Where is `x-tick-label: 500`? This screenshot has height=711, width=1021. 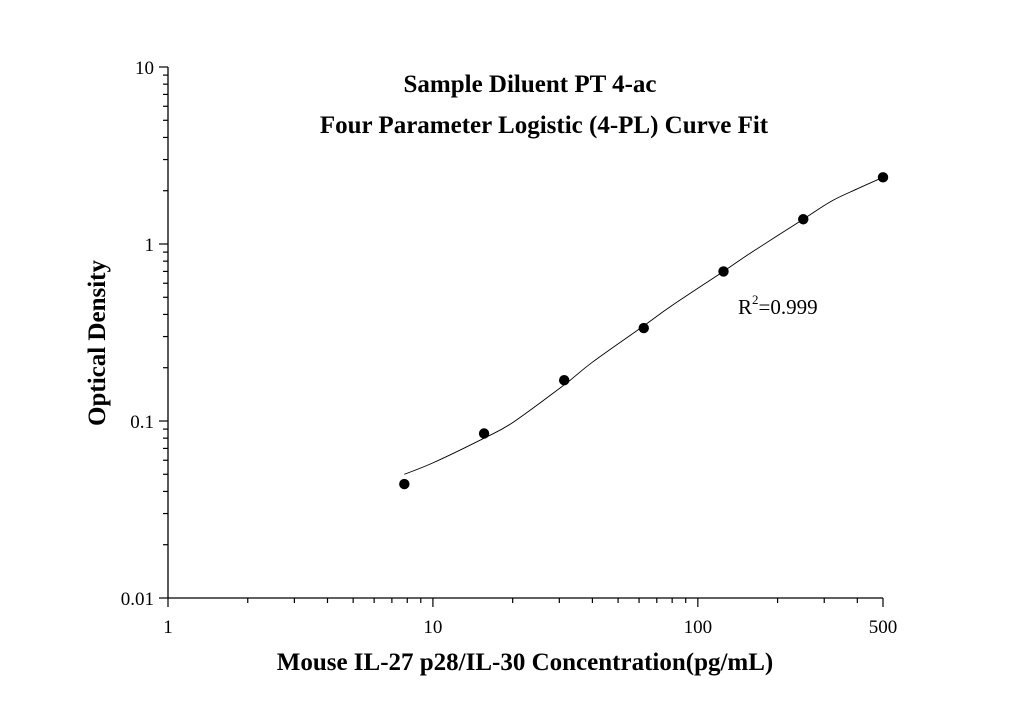
x-tick-label: 500 is located at coordinates (883, 627).